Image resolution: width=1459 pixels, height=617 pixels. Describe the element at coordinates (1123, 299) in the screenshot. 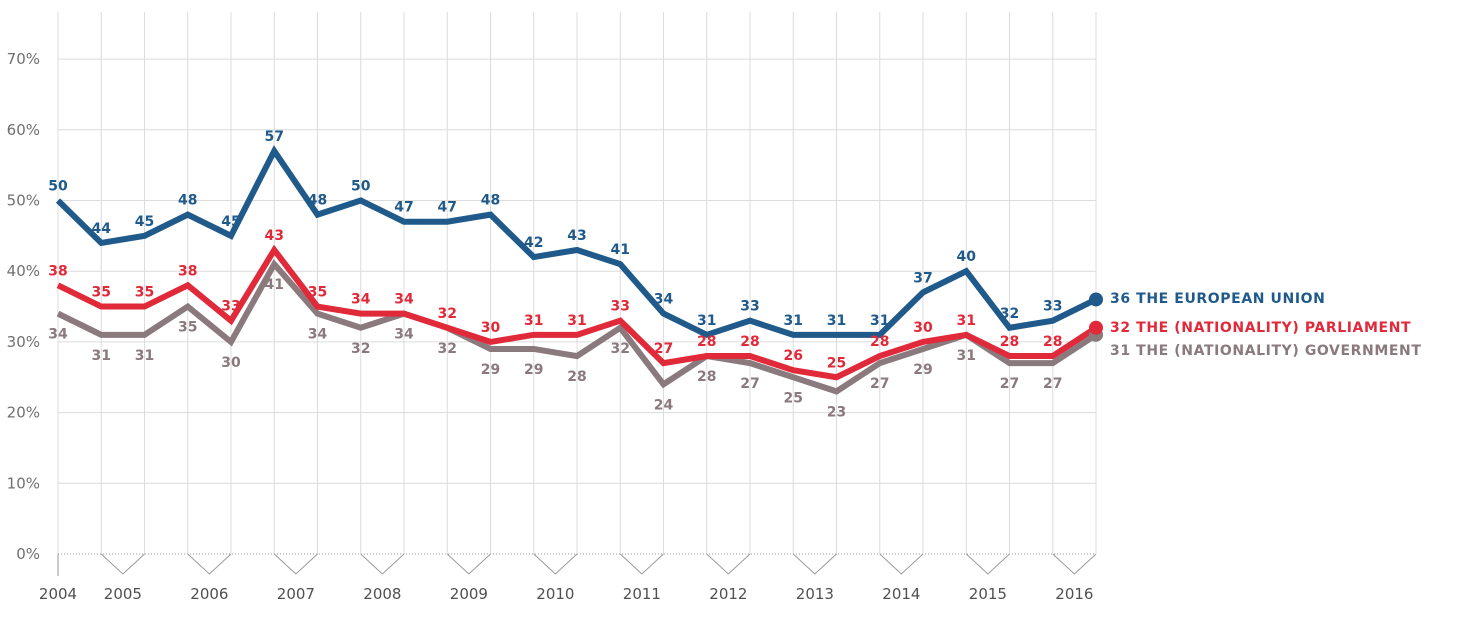

I see `series-end-value: 36` at that location.